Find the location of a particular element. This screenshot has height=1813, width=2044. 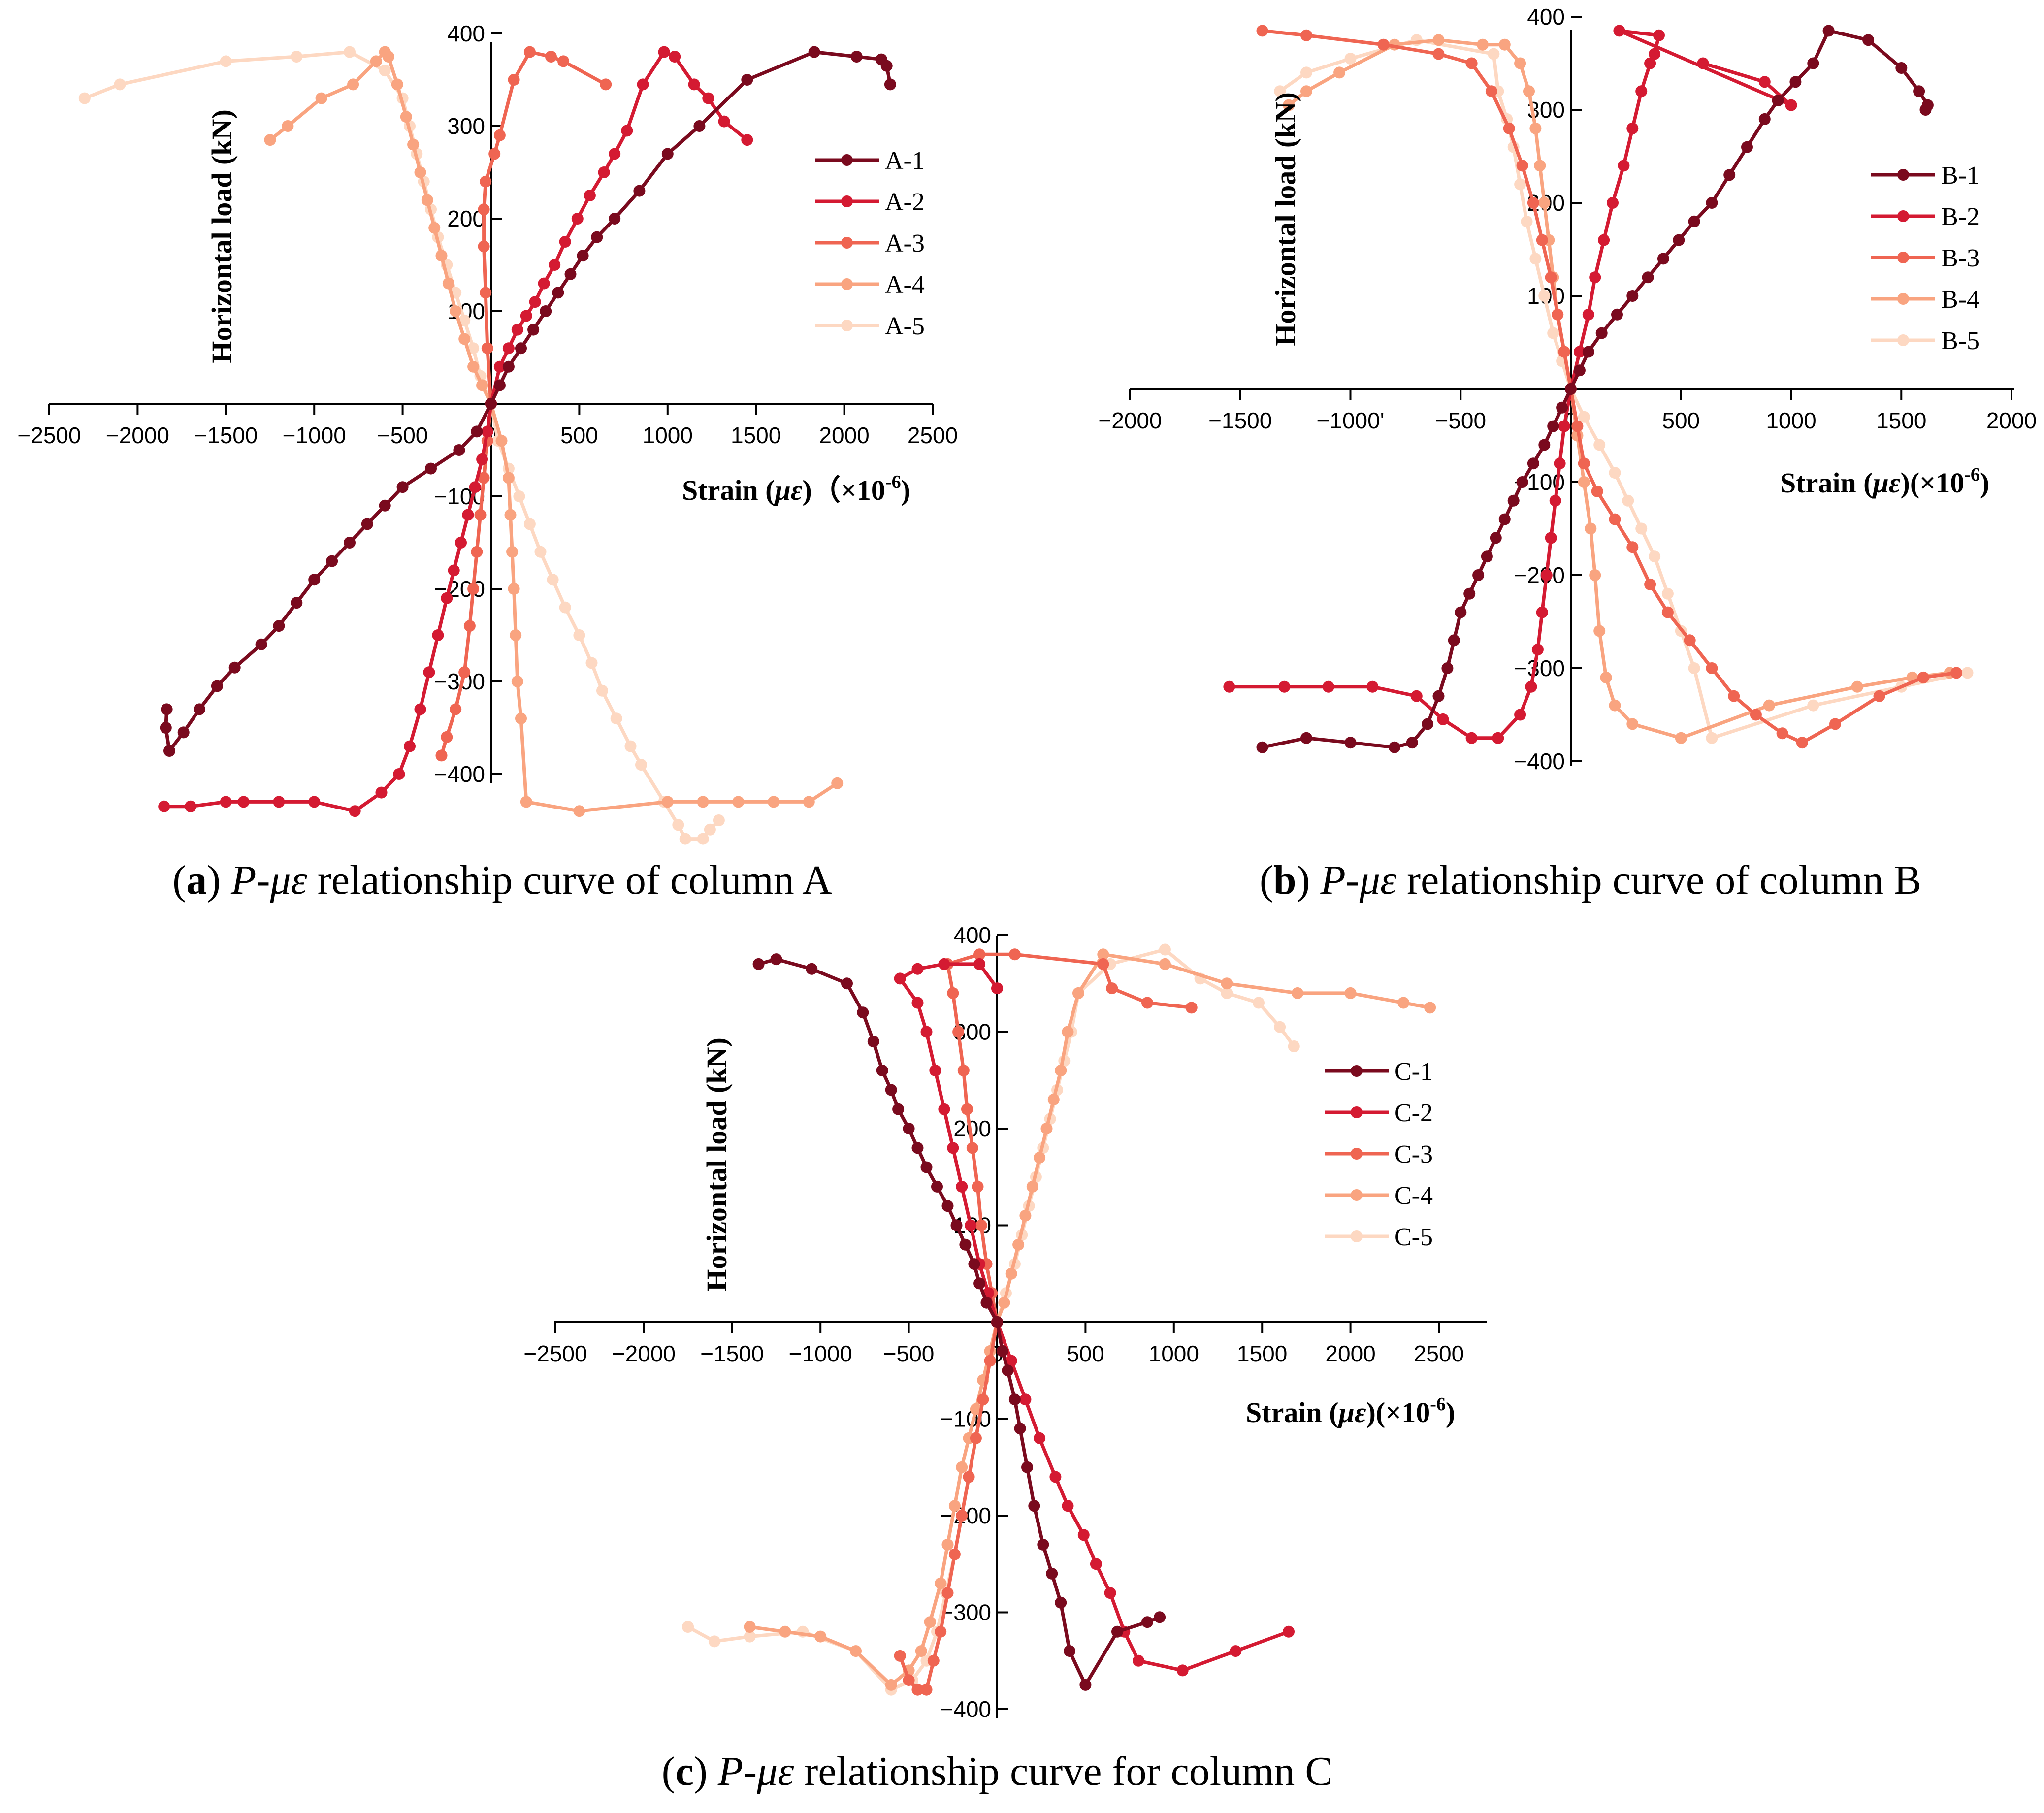

x-axis-title-b: Strain (με)(×10-6) is located at coordinates (1885, 481).